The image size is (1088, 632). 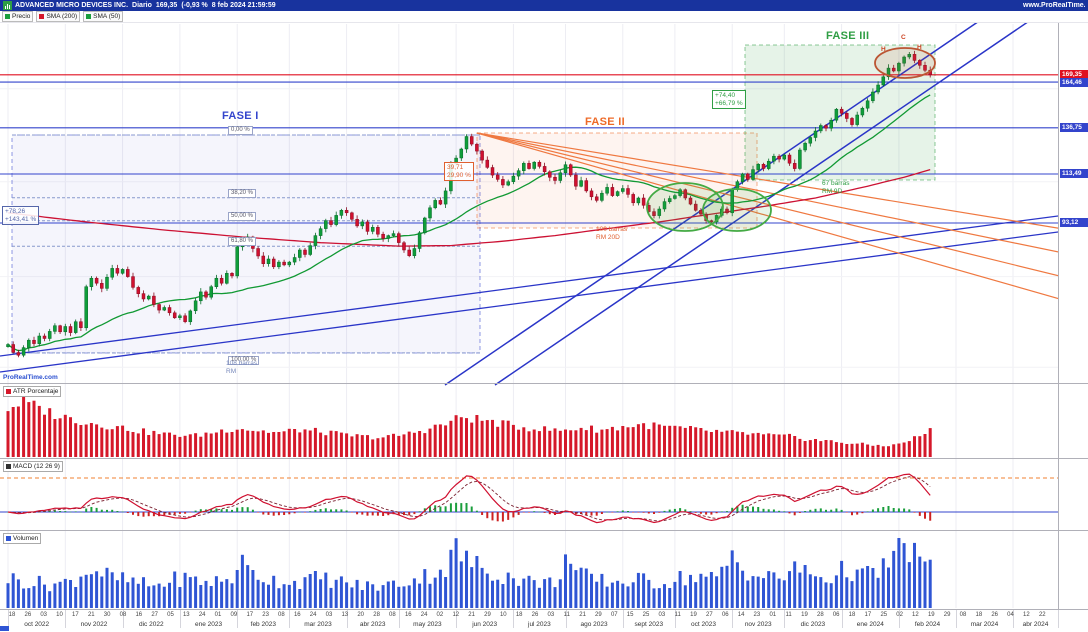 I want to click on legend-item-1: SMA (200), so click(x=58, y=16).